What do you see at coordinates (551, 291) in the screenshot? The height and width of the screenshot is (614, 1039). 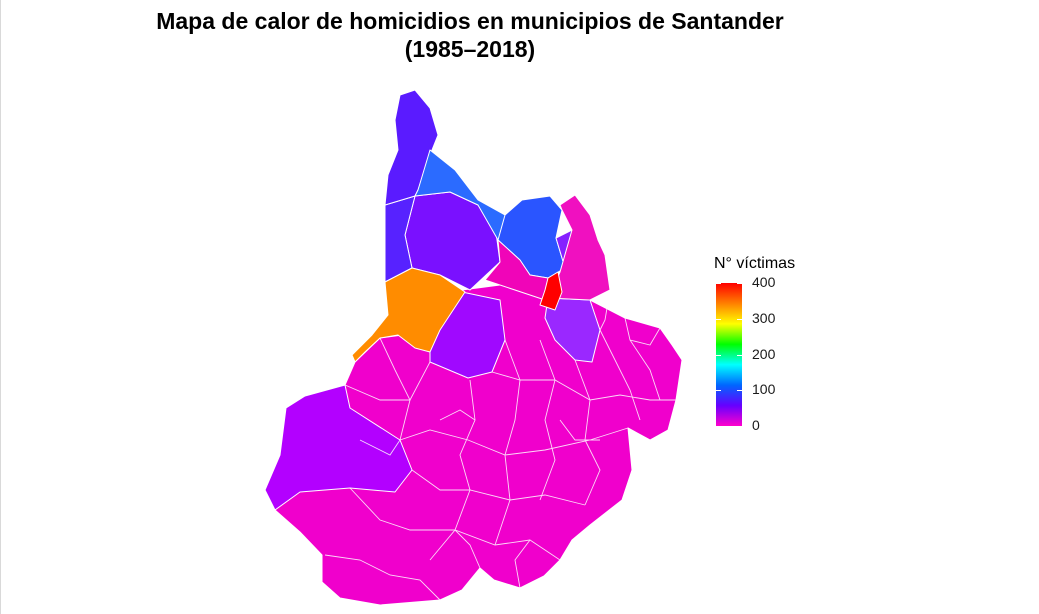 I see `region-red-east` at bounding box center [551, 291].